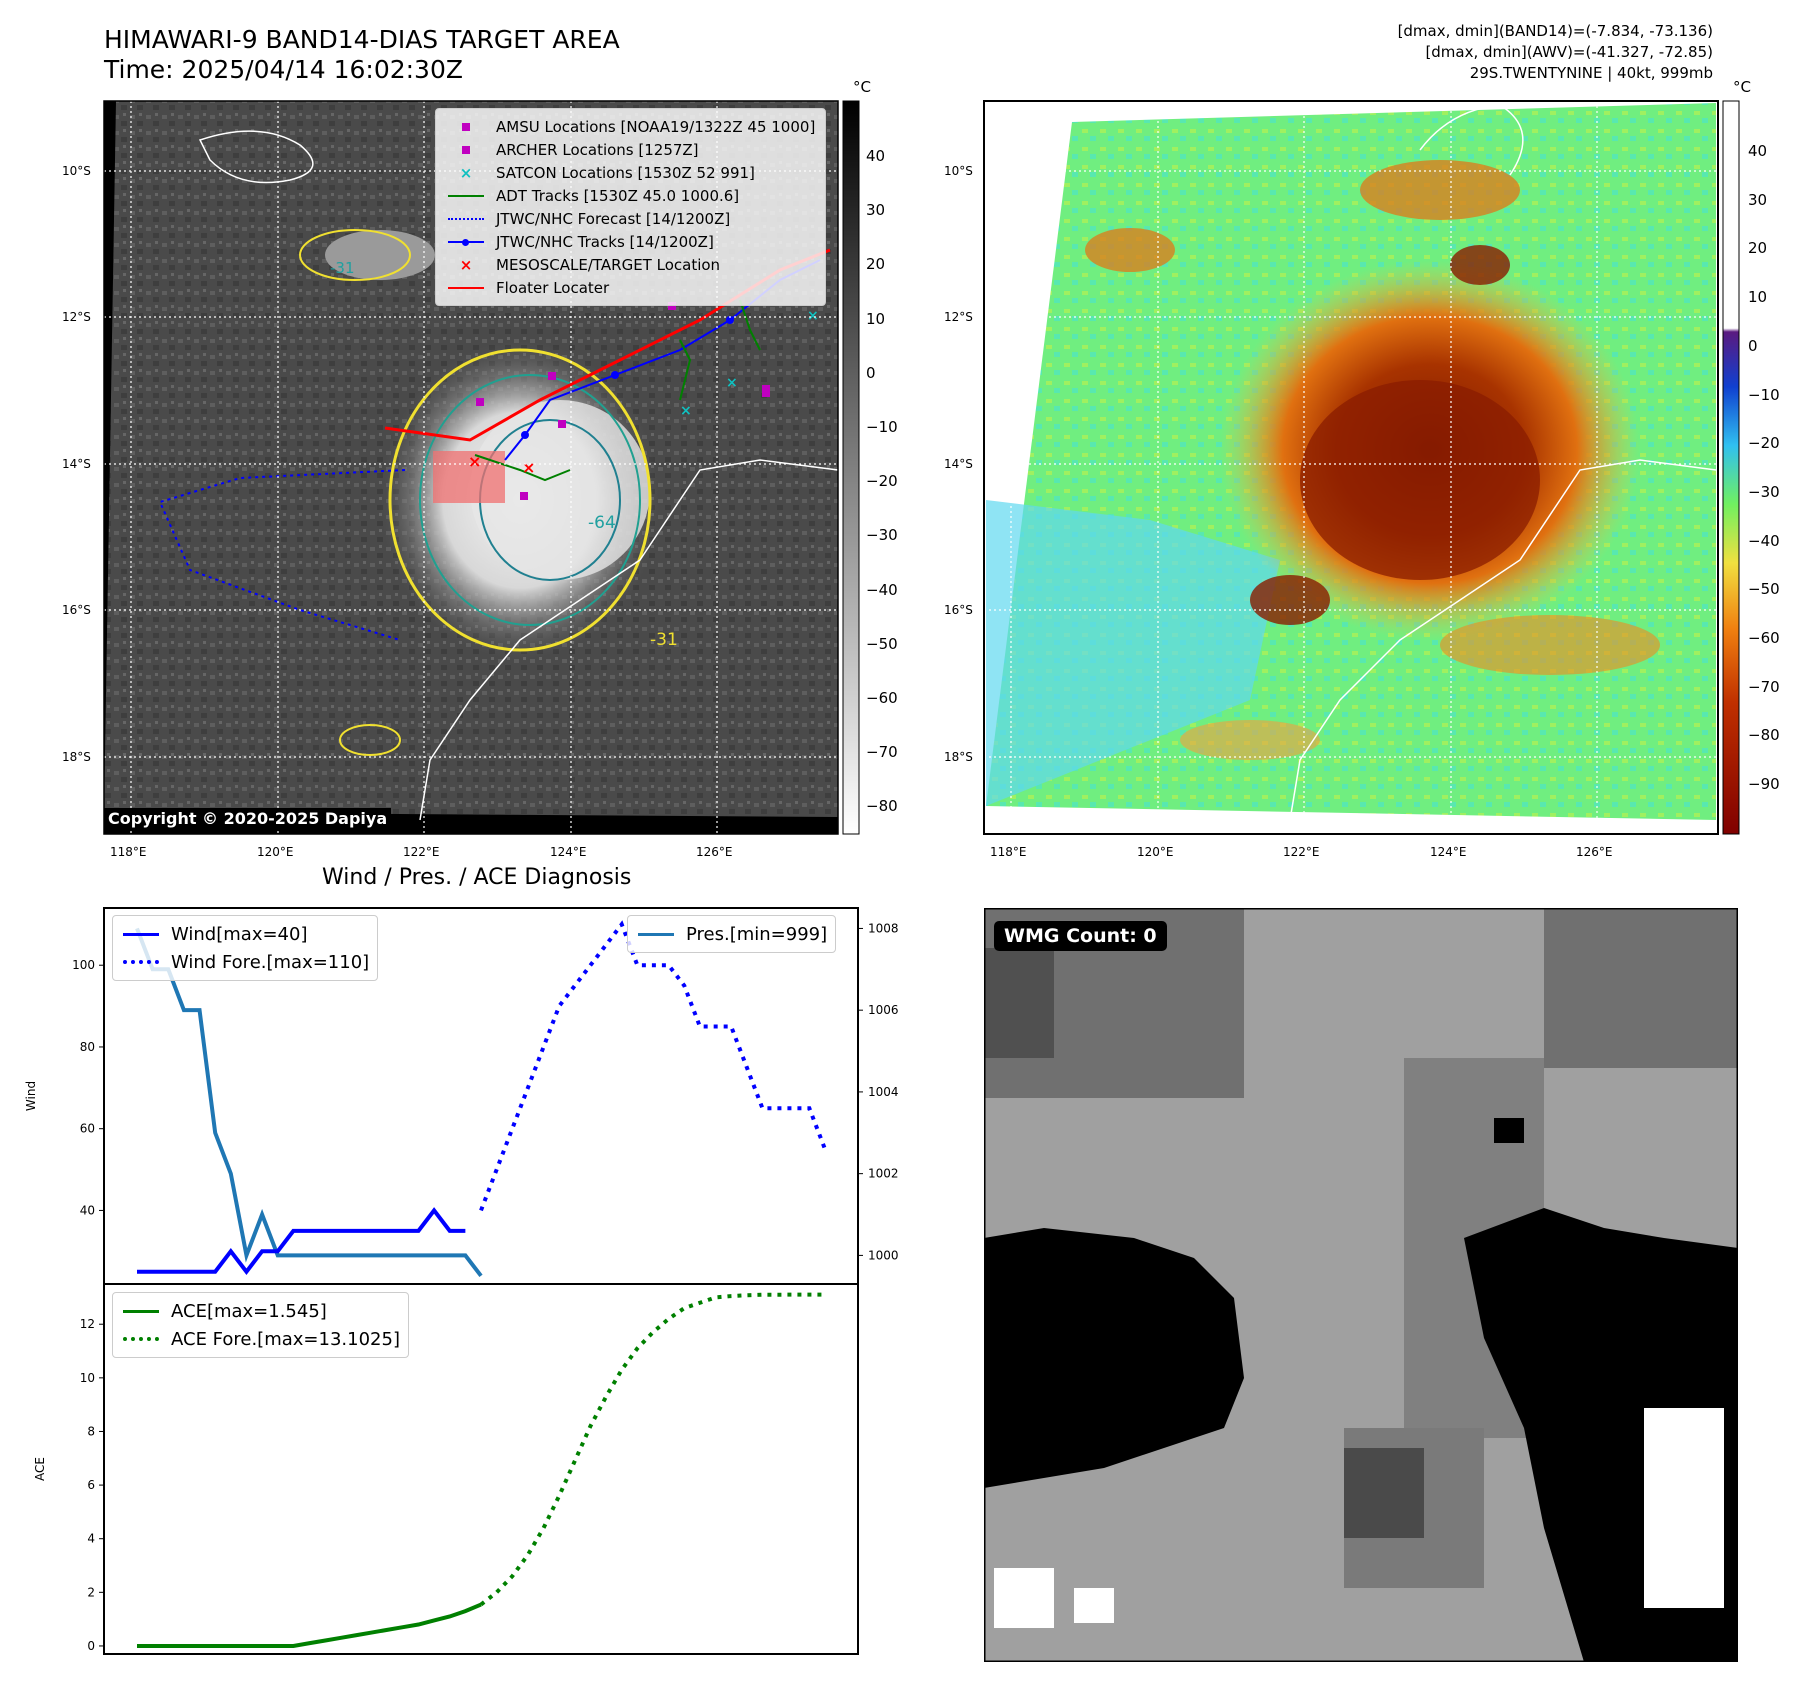  What do you see at coordinates (1594, 852) in the screenshot?
I see `lon-label-right: 126°E` at bounding box center [1594, 852].